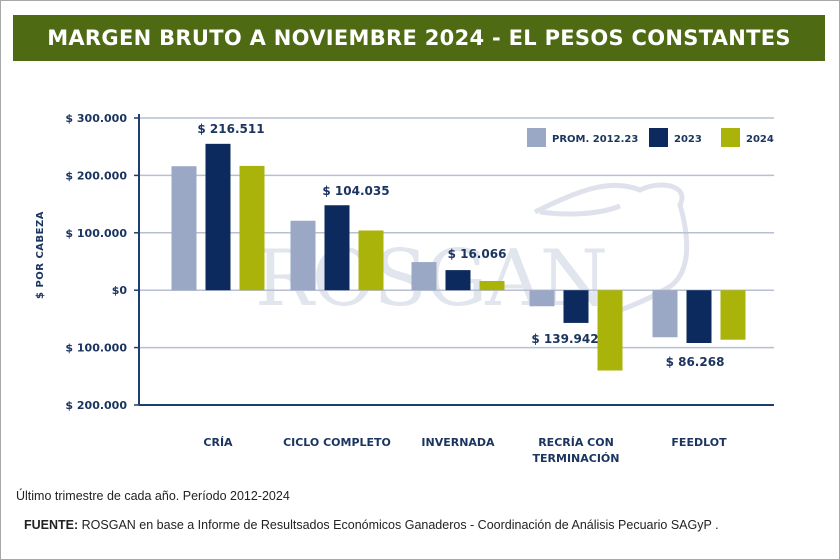 This screenshot has width=840, height=560. I want to click on x-tick-label: TERMINACIÓN, so click(576, 458).